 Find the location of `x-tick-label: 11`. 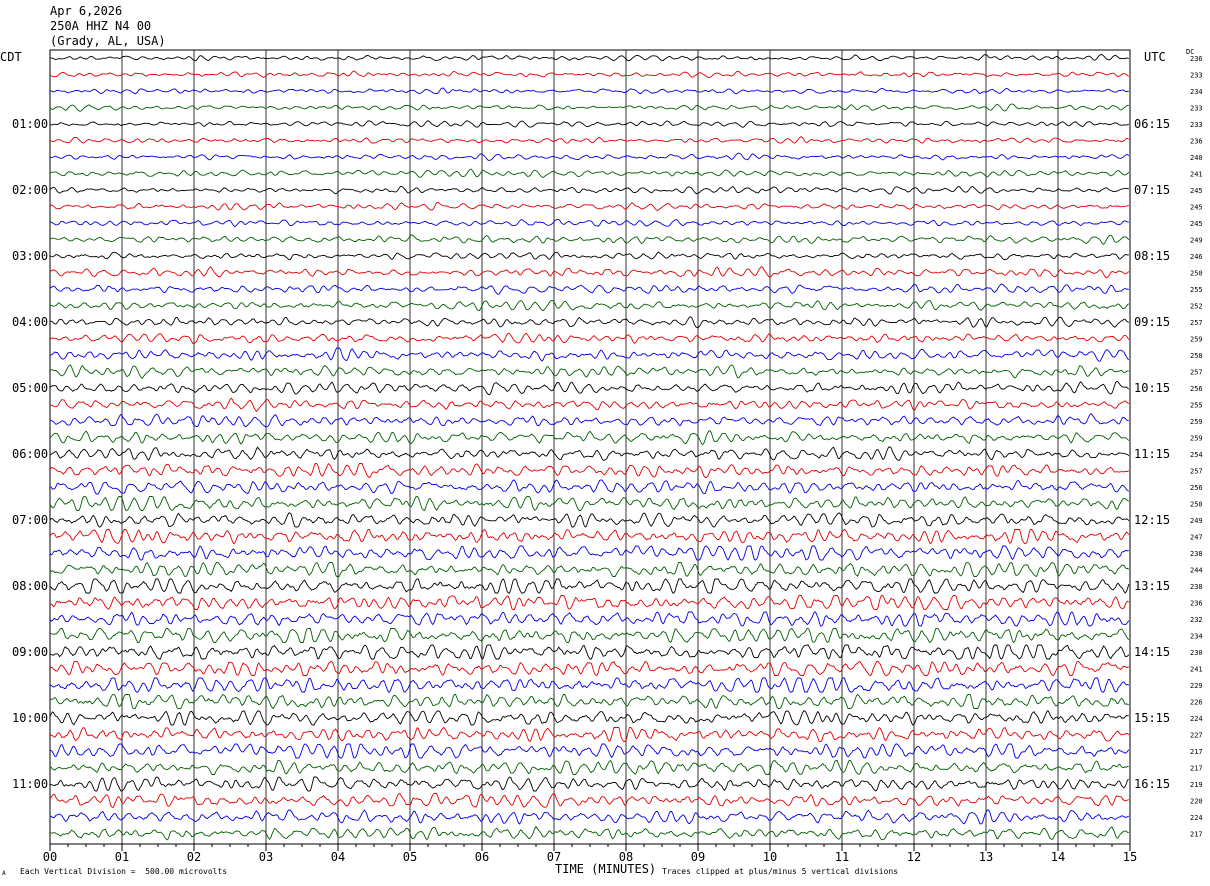

x-tick-label: 11 is located at coordinates (842, 857).